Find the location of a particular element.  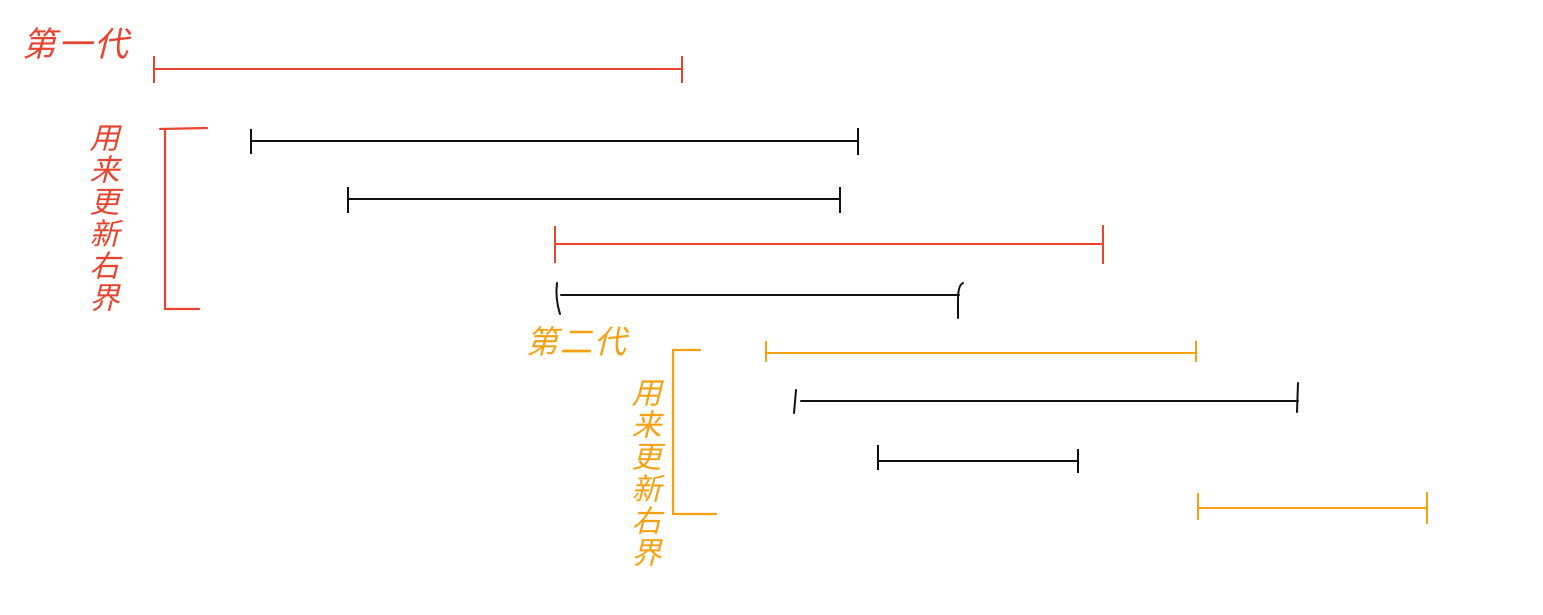

gen2-bracket is located at coordinates (694, 432).